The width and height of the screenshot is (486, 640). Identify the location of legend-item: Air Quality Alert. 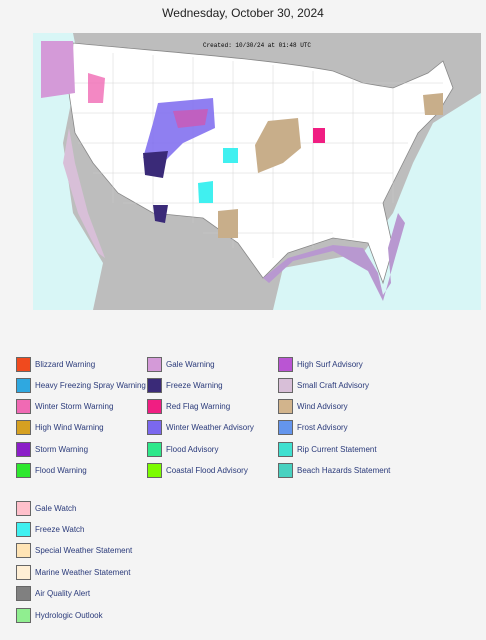
(53, 594).